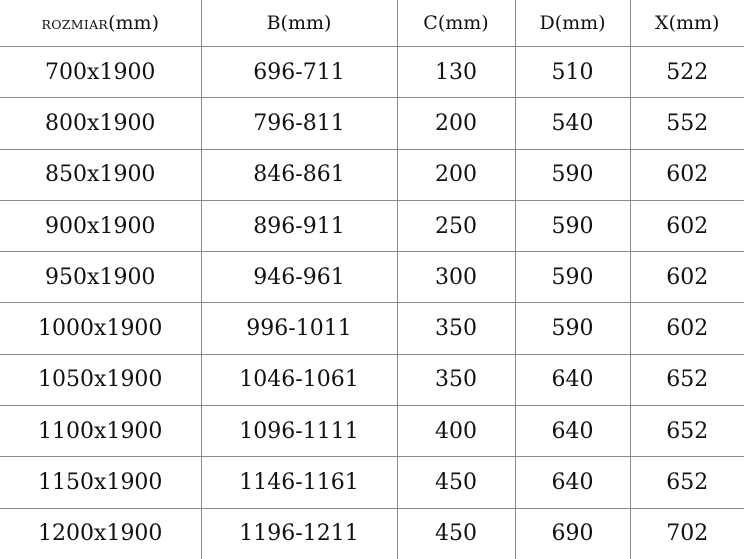 This screenshot has height=559, width=744. Describe the element at coordinates (572, 123) in the screenshot. I see `cell-d: 540` at that location.